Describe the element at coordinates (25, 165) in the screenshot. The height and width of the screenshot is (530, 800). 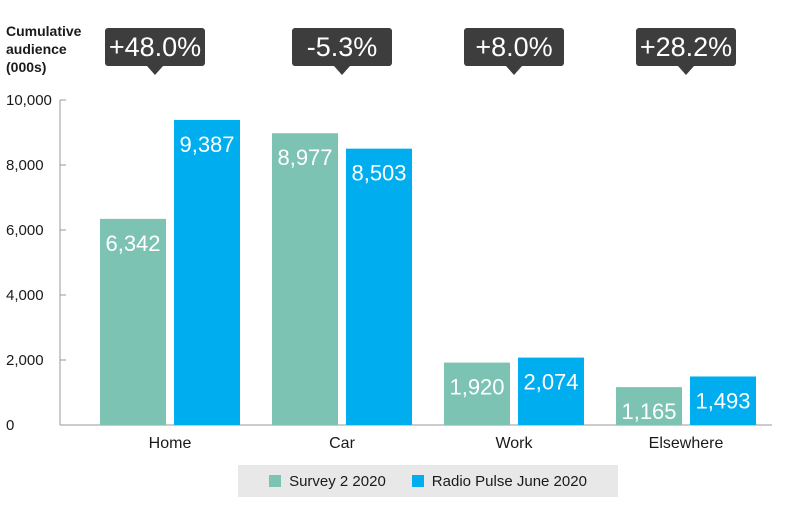
I see `y-tick-label: 8,000` at that location.